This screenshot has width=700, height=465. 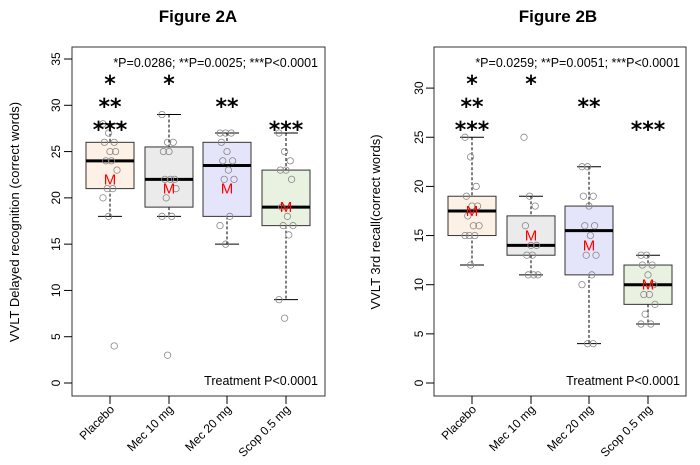 I want to click on panel-a-ylabel: VVLT Delayed recognition (correct words), so click(x=14, y=222).